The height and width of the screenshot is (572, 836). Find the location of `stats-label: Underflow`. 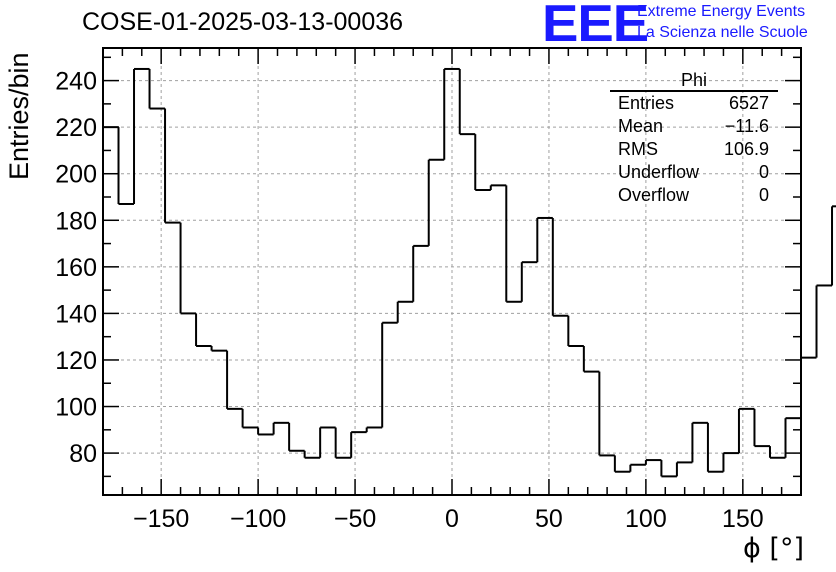

stats-label: Underflow is located at coordinates (659, 172).